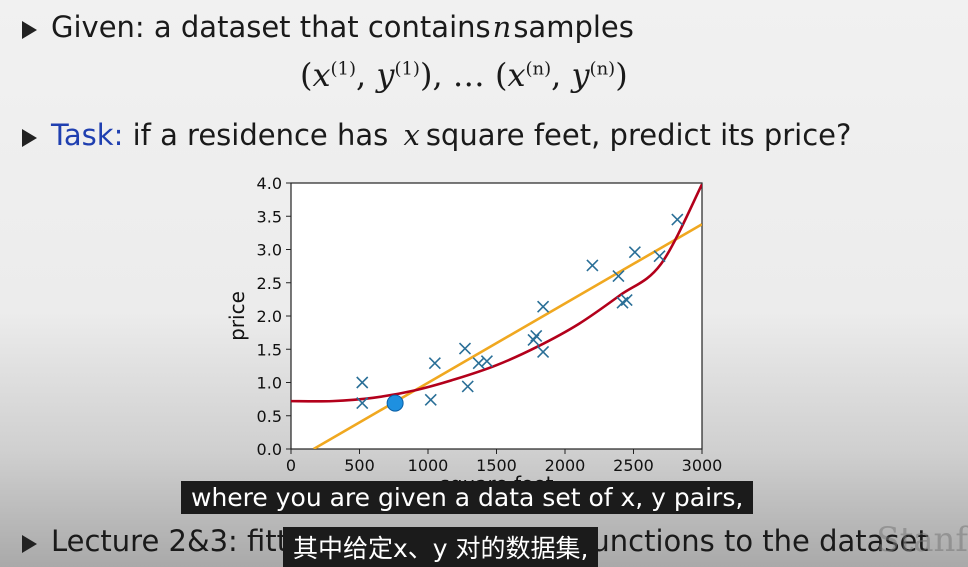  Describe the element at coordinates (269, 383) in the screenshot. I see `y-tick-label: 1.0` at that location.